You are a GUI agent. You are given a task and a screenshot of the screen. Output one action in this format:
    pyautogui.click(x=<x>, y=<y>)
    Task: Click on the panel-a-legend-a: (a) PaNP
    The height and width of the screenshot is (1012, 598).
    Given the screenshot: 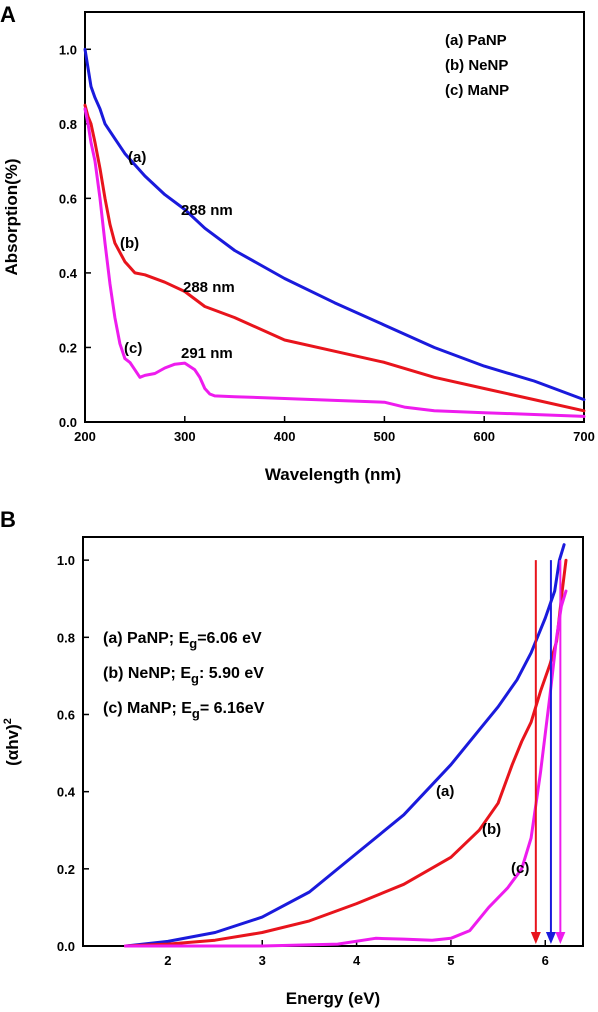 What is the action you would take?
    pyautogui.click(x=476, y=40)
    